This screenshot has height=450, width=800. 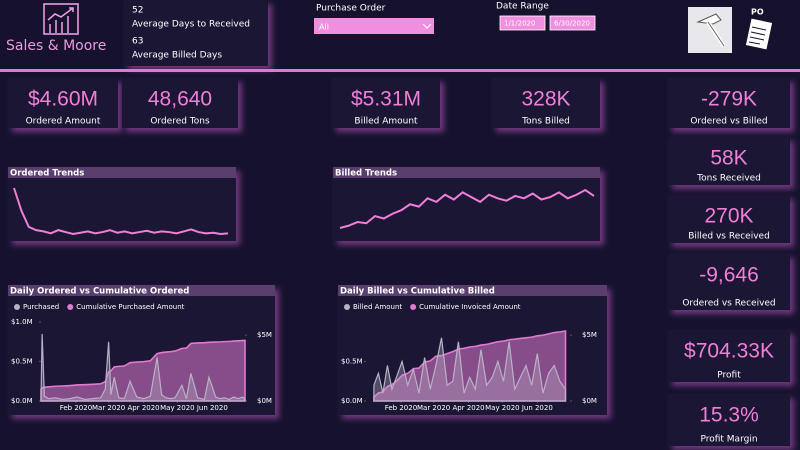 What do you see at coordinates (728, 304) in the screenshot?
I see `kpi-label: Ordered vs Received` at bounding box center [728, 304].